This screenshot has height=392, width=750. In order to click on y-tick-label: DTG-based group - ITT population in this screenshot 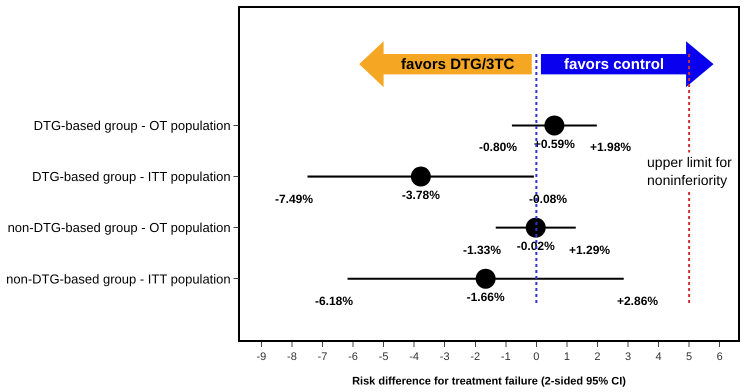, I will do `click(131, 176)`.